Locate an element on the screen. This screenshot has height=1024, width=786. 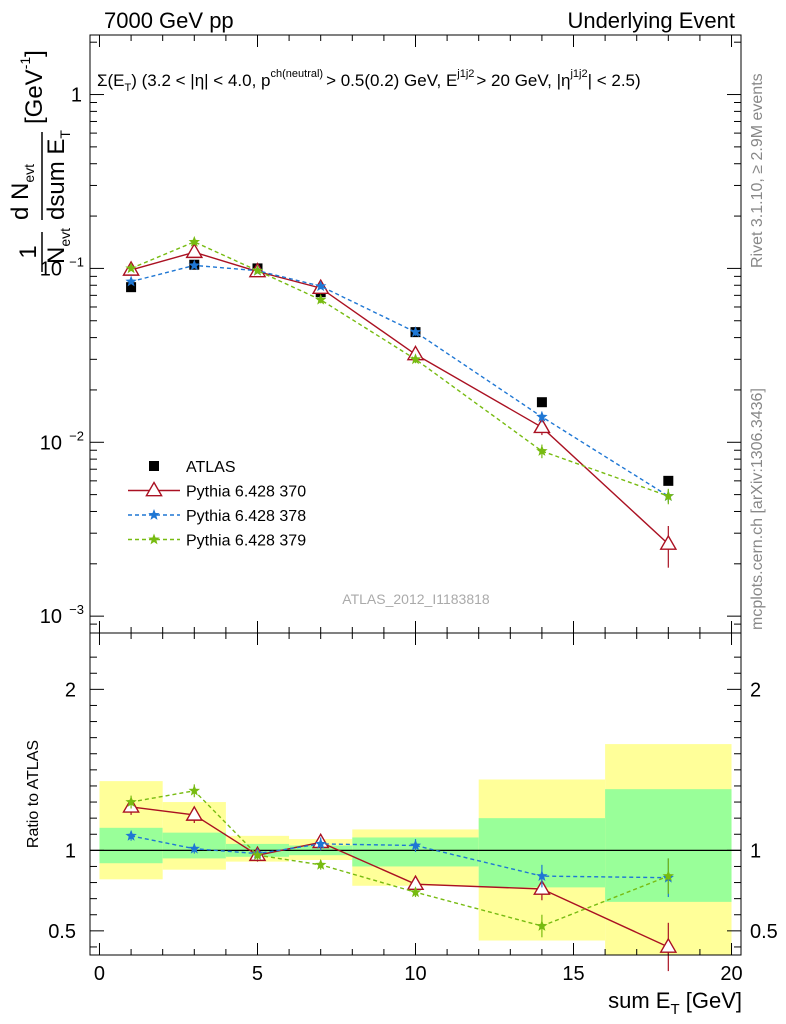
svg-text: d Nevt is located at coordinates (22, 192).